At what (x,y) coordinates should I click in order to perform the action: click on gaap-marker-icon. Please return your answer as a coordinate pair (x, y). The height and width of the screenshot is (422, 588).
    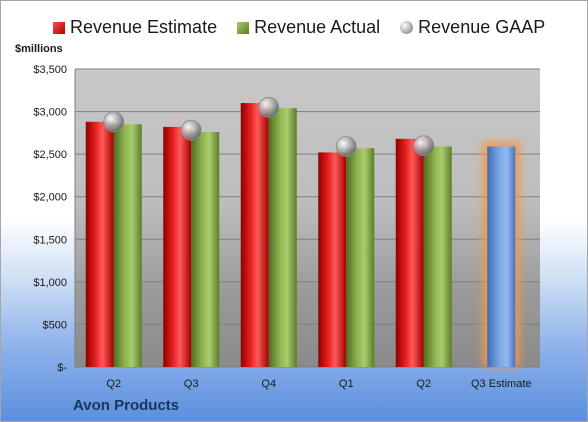
    Looking at the image, I should click on (407, 27).